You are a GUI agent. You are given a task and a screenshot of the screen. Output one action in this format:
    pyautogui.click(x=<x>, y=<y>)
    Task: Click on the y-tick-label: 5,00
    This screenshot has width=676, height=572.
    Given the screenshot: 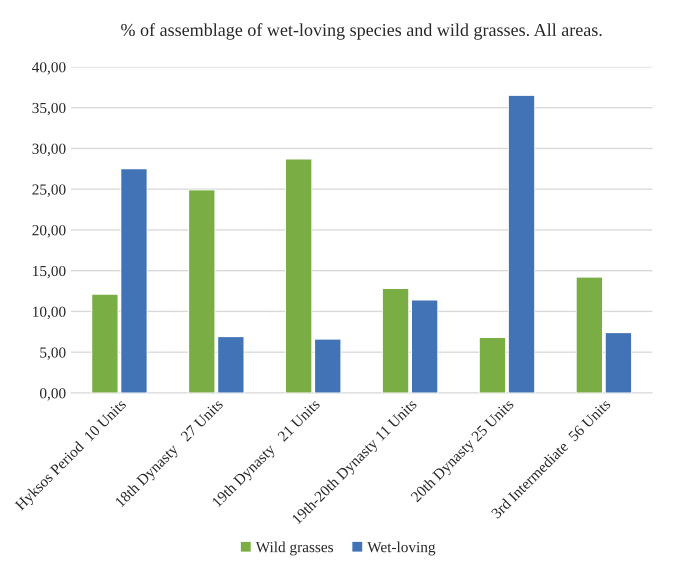 What is the action you would take?
    pyautogui.click(x=53, y=353)
    